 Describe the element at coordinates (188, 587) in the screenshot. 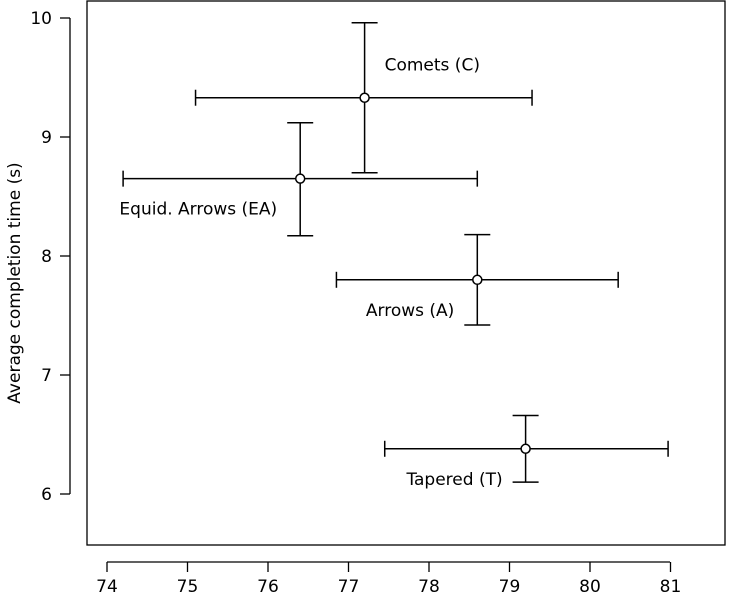

I see `x-tick-label: 75` at that location.